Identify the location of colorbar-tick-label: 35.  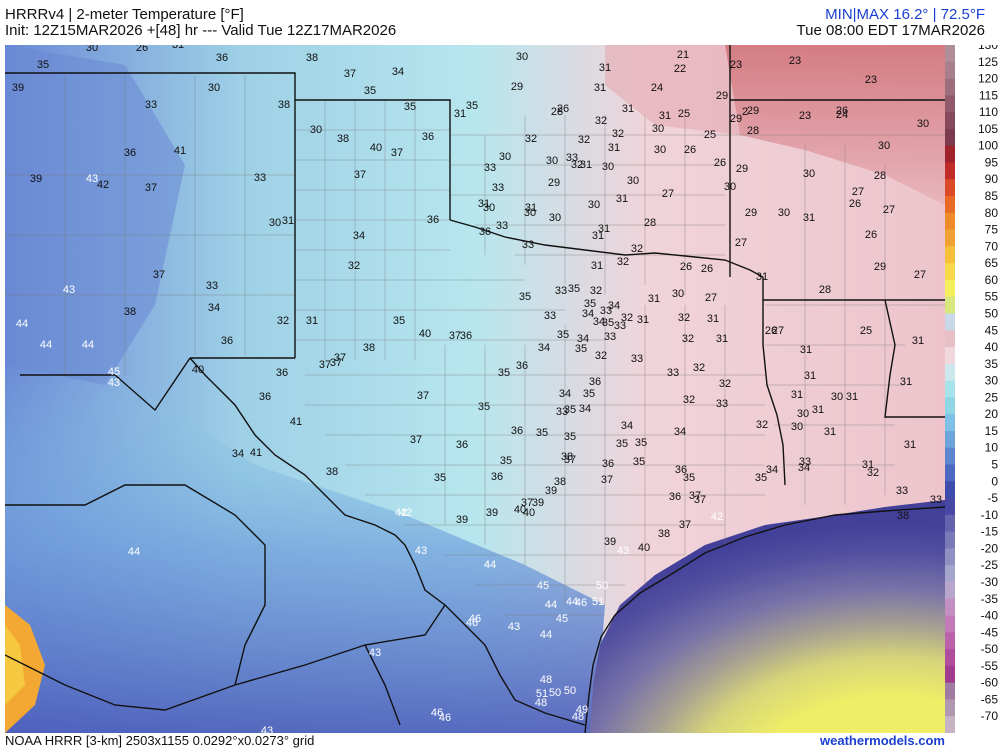
(992, 364).